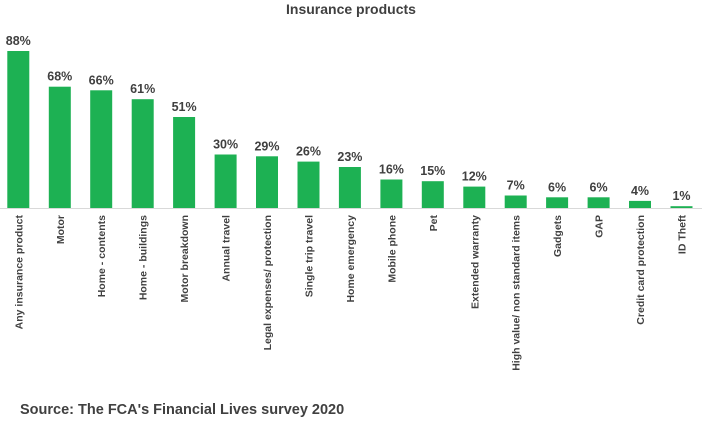  I want to click on value-label-14: 6%, so click(599, 187).